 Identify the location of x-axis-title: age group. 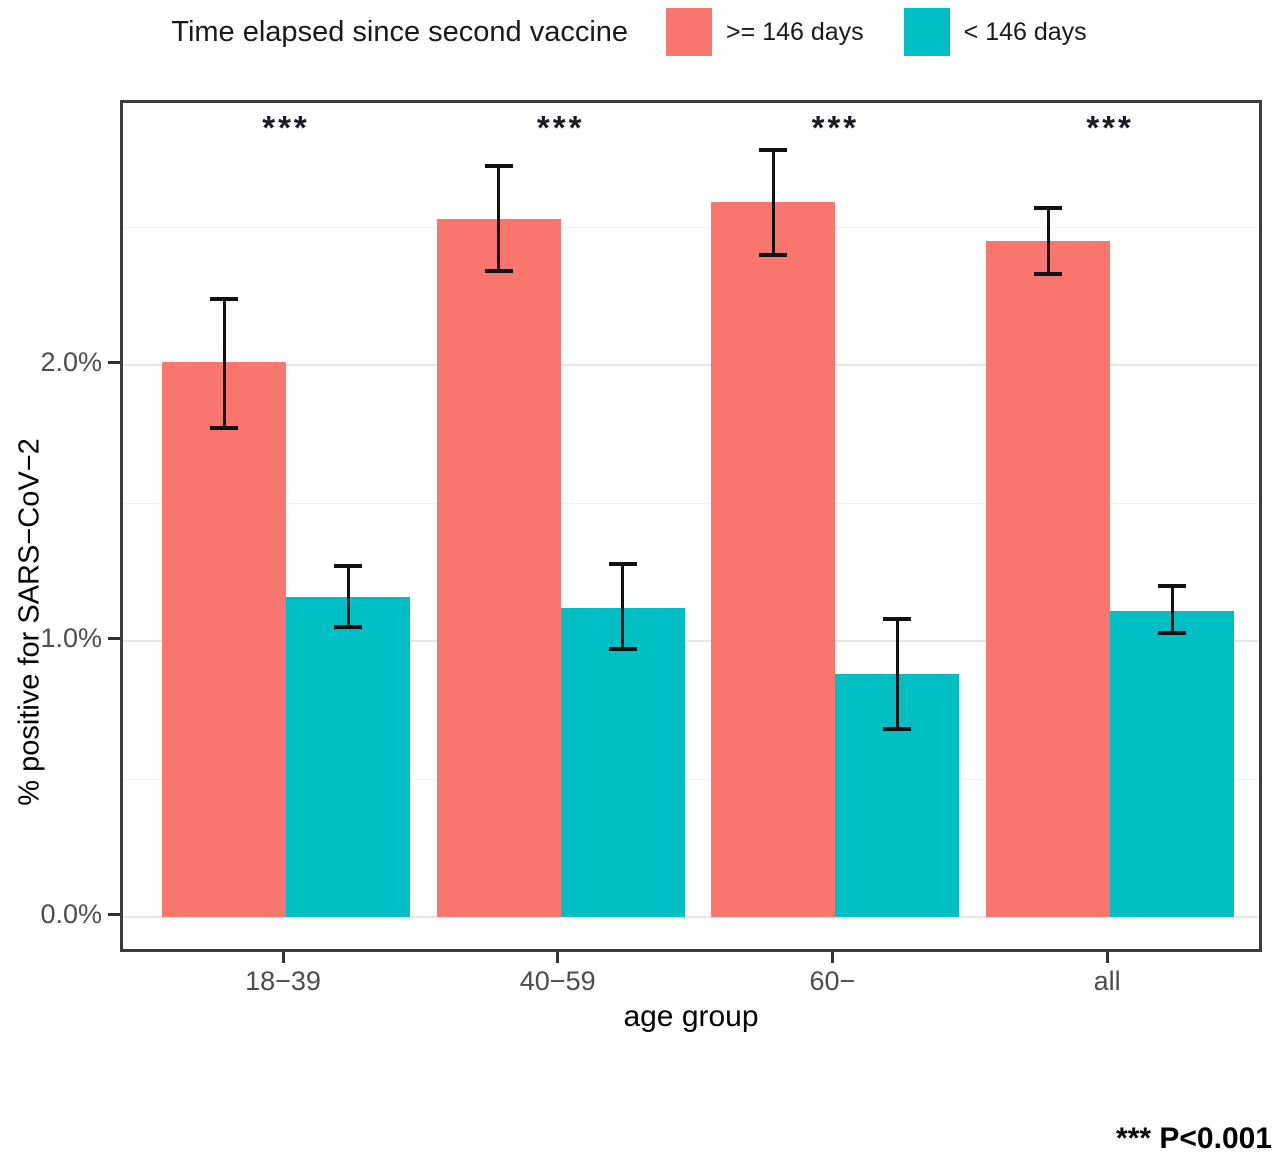
(691, 1016).